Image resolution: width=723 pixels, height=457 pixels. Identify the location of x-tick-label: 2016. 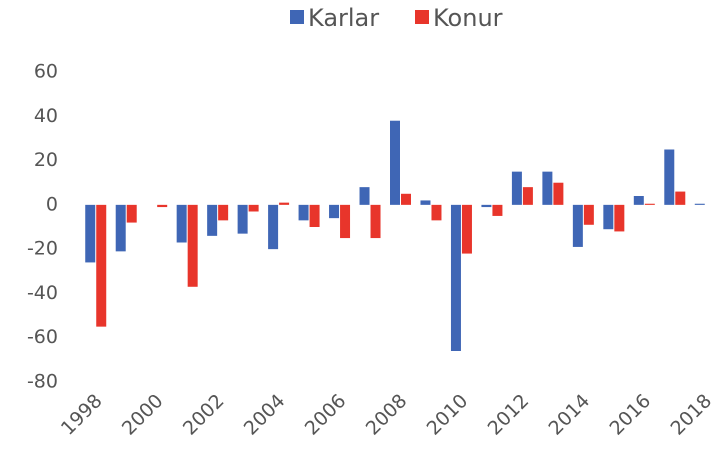
(630, 415).